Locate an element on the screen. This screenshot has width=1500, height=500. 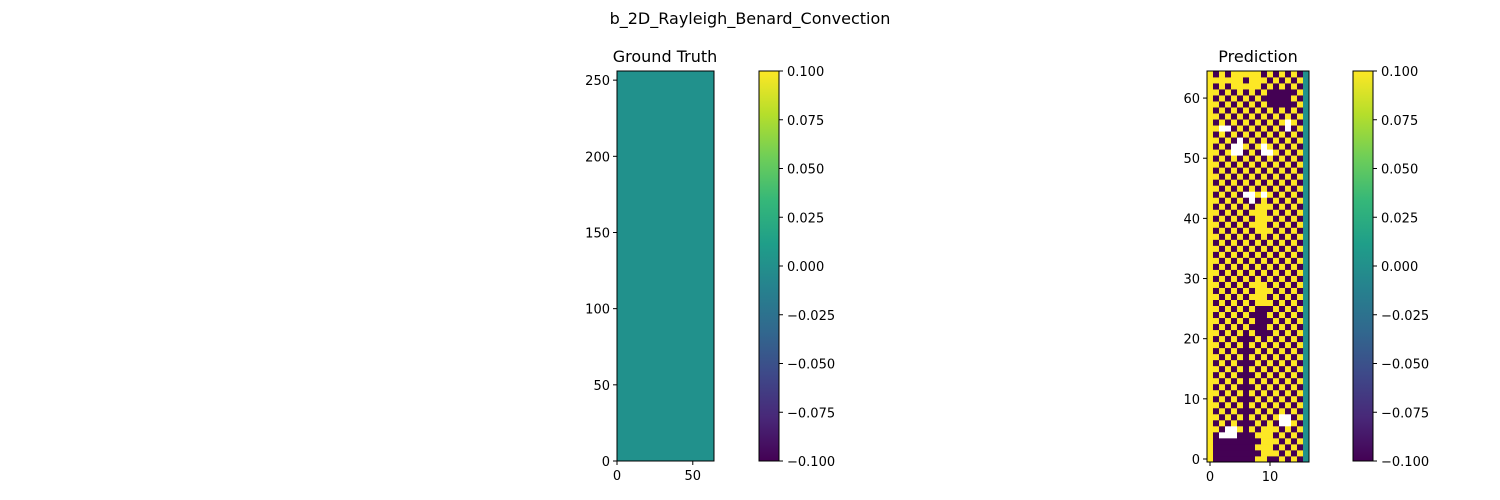
ground-truth-y-tick-label: 100 is located at coordinates (597, 310).